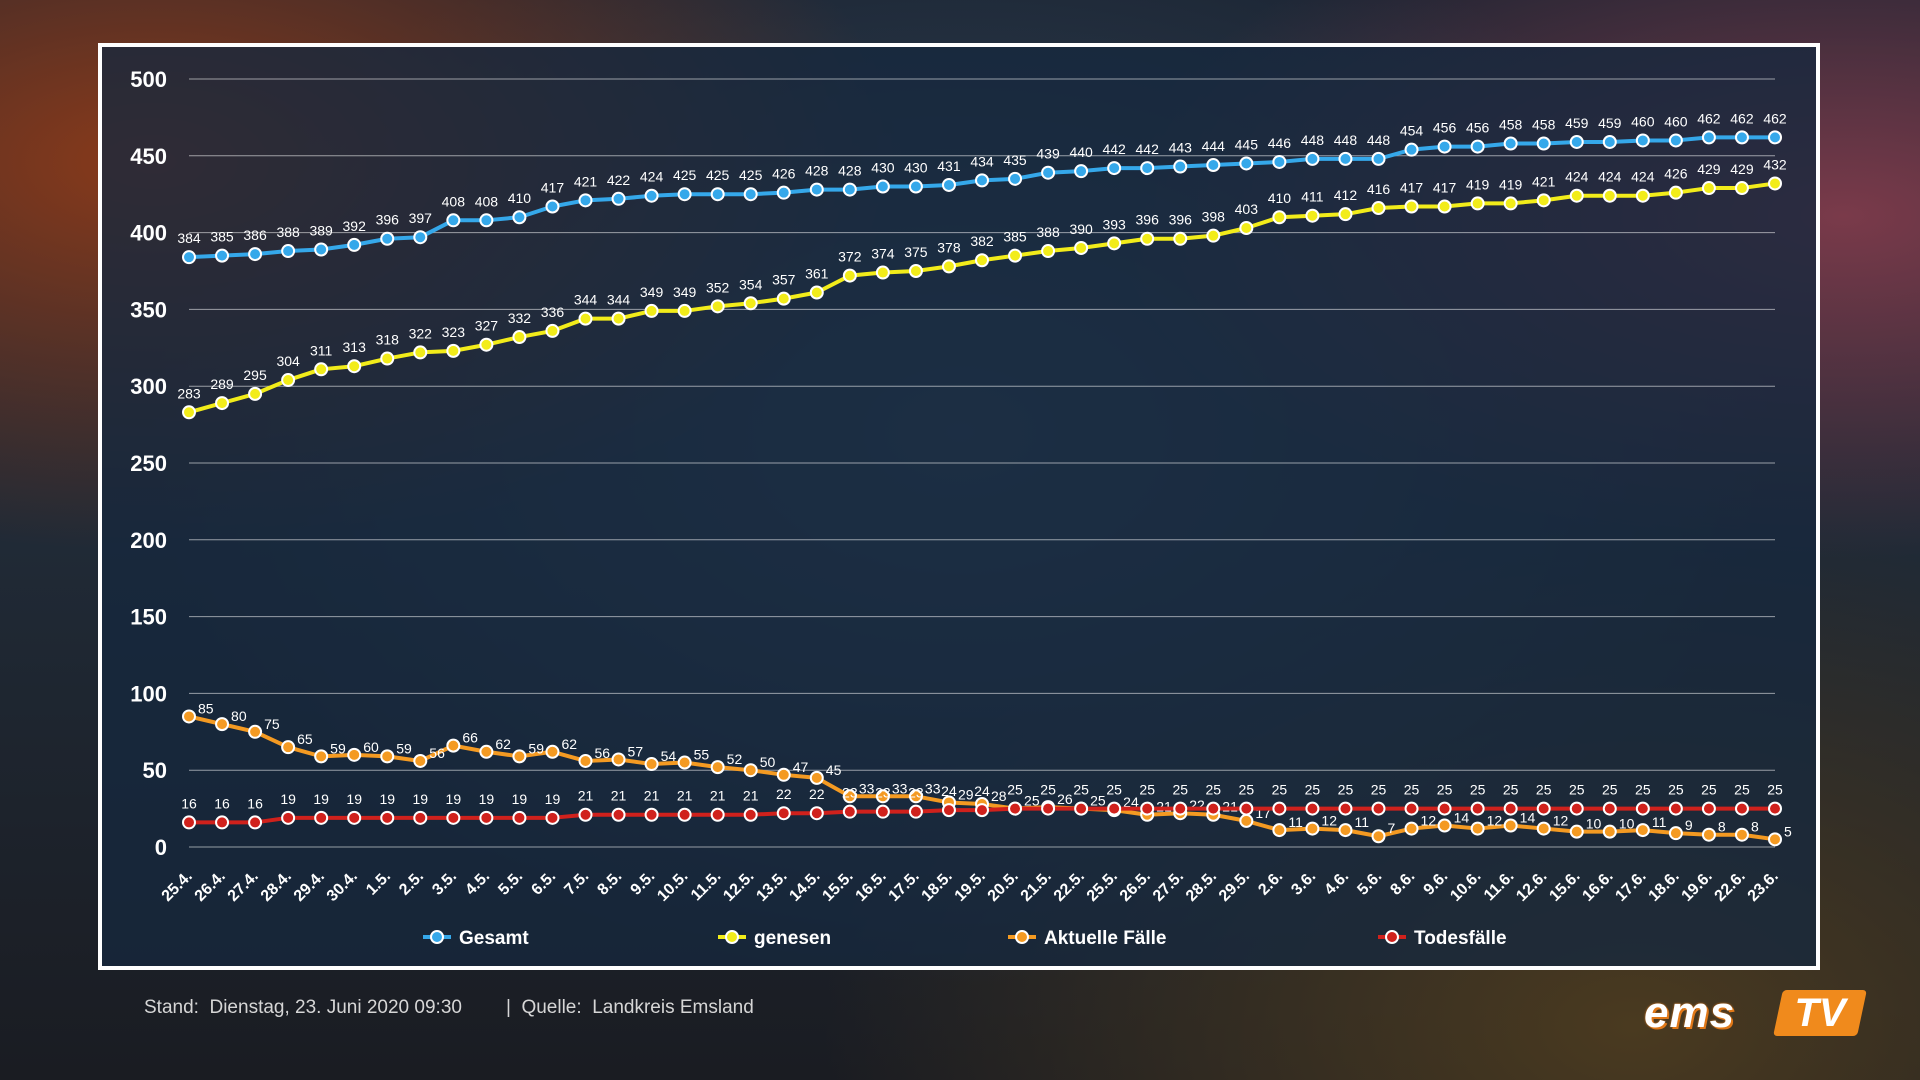 This screenshot has width=1920, height=1080. Describe the element at coordinates (784, 794) in the screenshot. I see `data-label: 22` at that location.